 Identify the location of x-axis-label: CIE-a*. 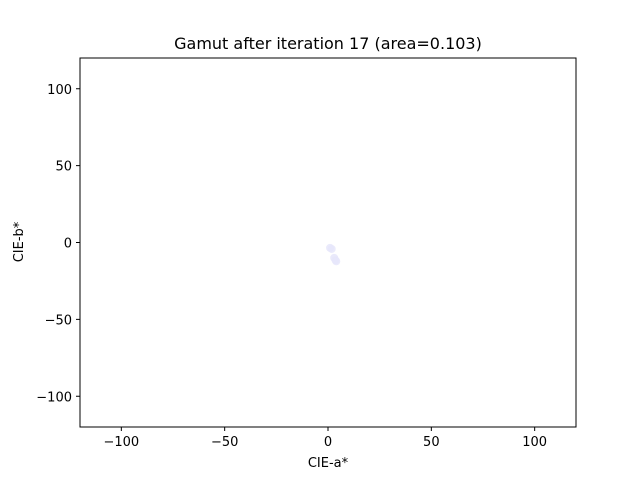
(328, 463).